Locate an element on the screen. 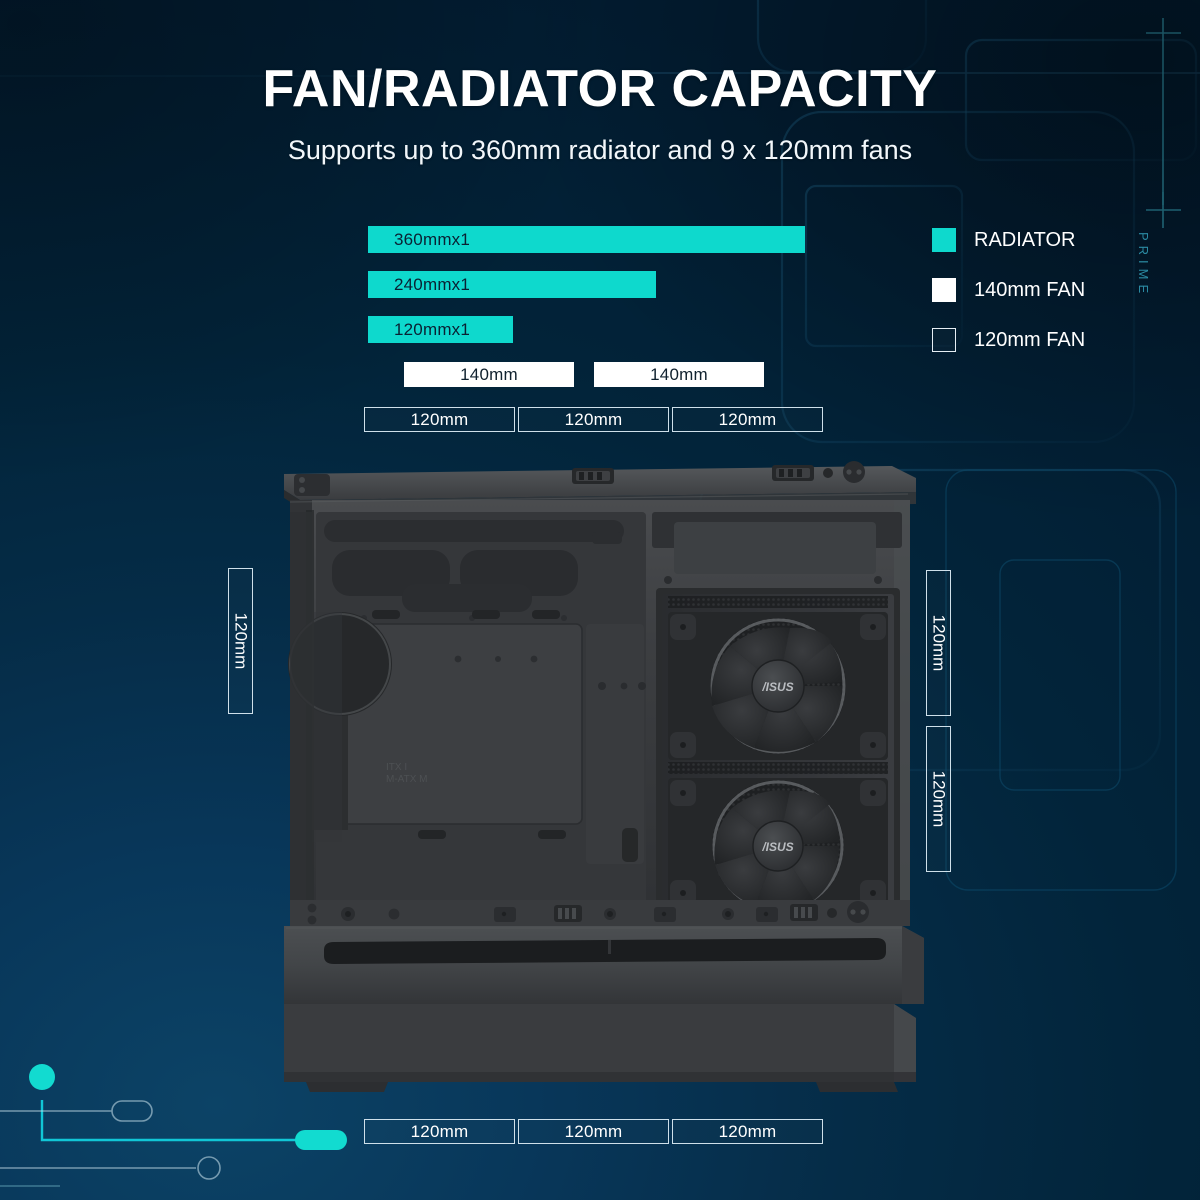 The width and height of the screenshot is (1200, 1200). capacity-radiator-3: 120mmx1 is located at coordinates (440, 329).